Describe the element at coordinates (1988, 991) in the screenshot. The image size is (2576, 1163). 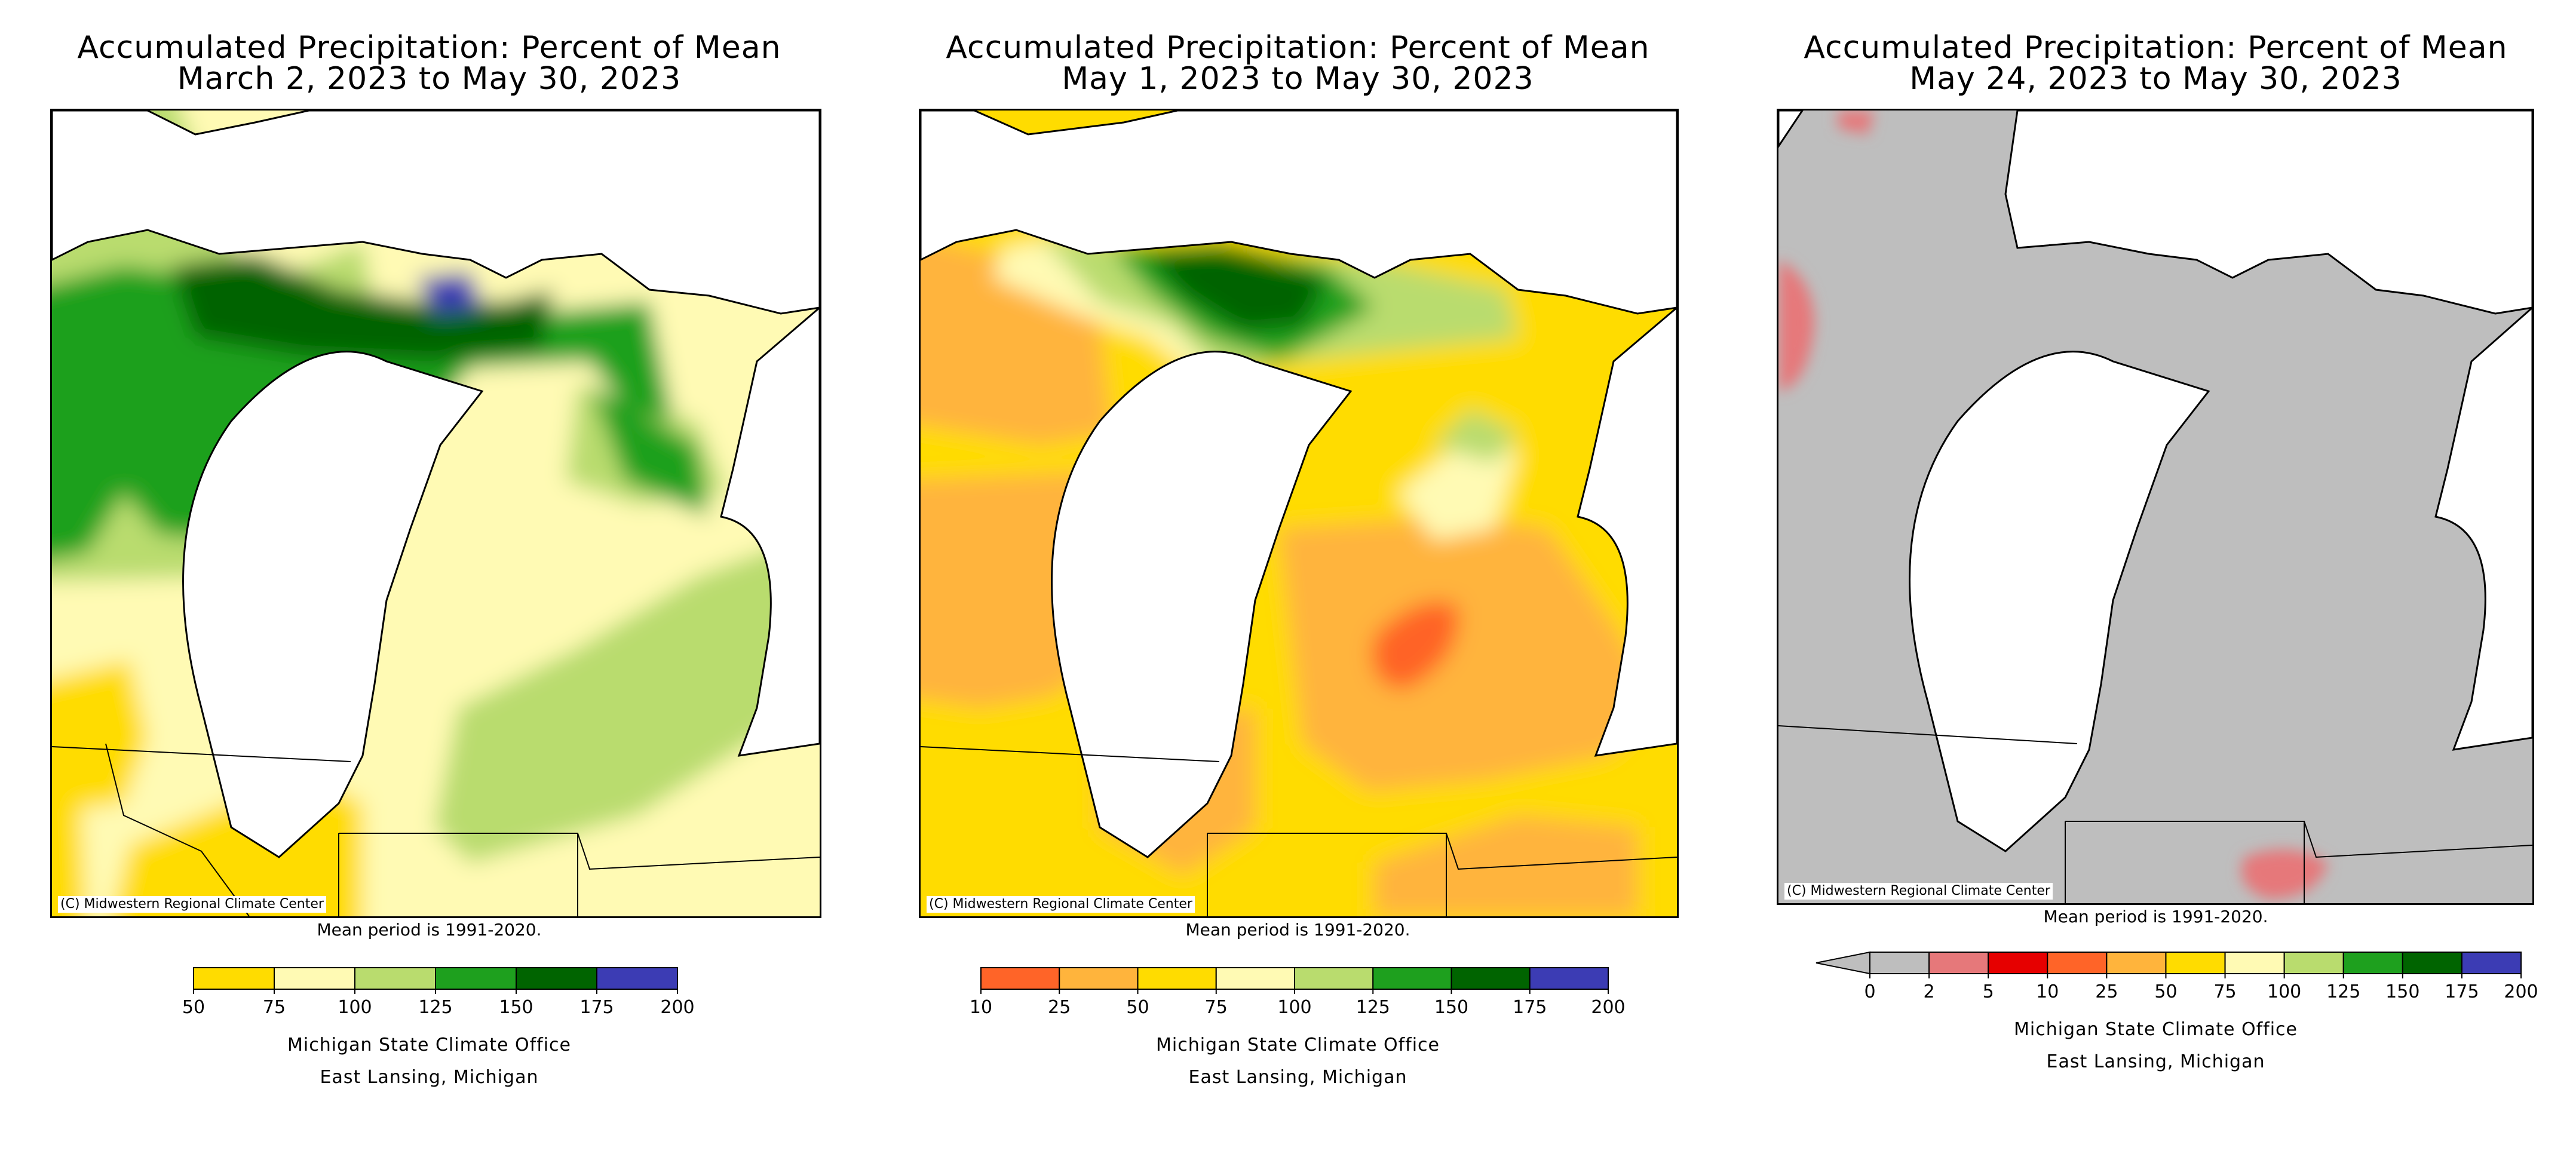
I see `legend-tick-label: 5` at that location.